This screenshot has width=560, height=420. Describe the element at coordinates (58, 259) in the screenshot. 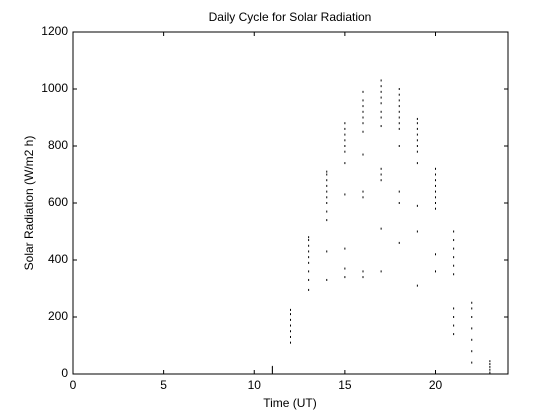

I see `y-tick-label: 400` at that location.